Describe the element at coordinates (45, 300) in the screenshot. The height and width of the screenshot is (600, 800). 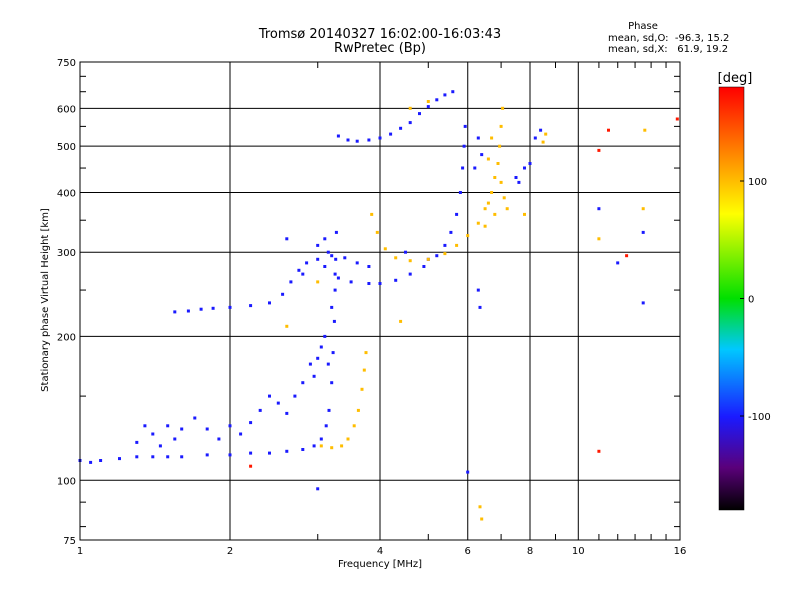
I see `y-axis-label: Stationary phase Virtual Height [km]` at that location.